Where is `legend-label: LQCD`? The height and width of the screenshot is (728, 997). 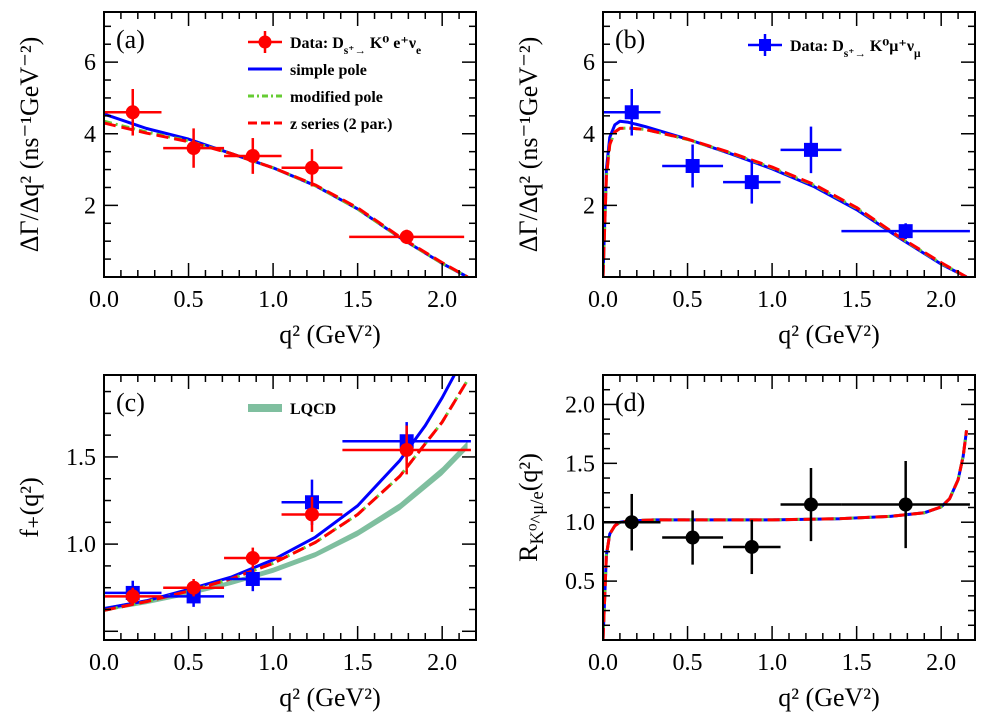 legend-label: LQCD is located at coordinates (313, 409).